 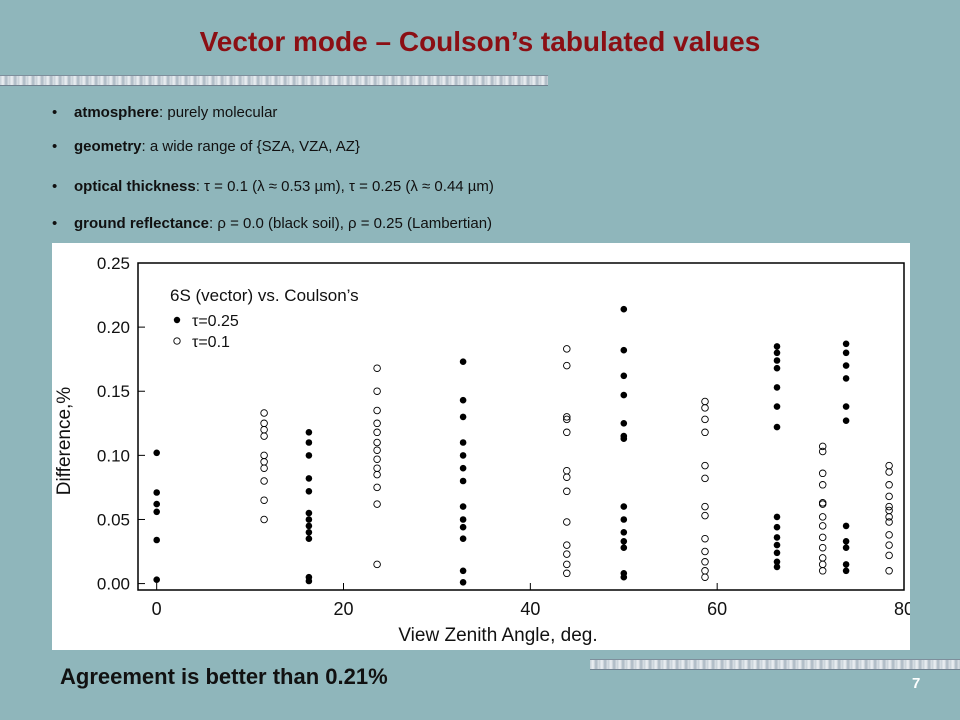 What do you see at coordinates (497, 635) in the screenshot?
I see `x-axis-label: View Zenith Angle, deg.` at bounding box center [497, 635].